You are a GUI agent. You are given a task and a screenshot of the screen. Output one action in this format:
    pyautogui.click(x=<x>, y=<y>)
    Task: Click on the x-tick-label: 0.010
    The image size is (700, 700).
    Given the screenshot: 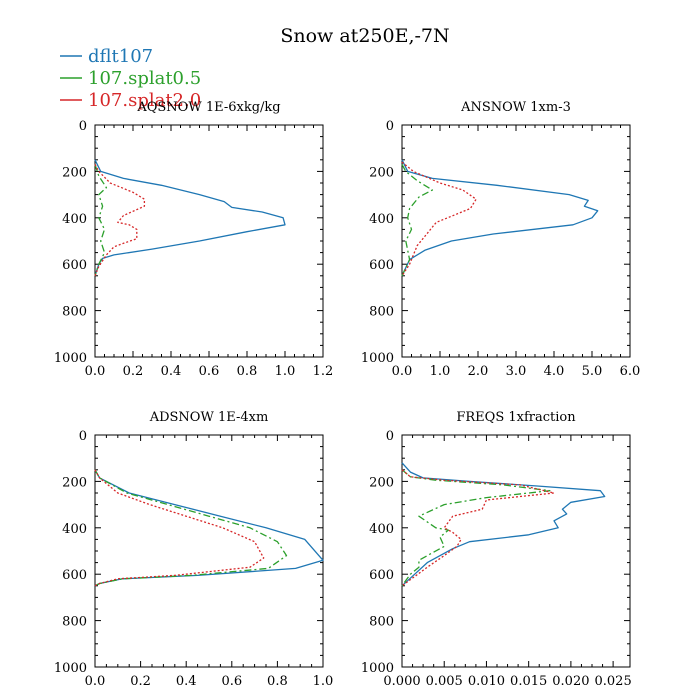 What is the action you would take?
    pyautogui.click(x=486, y=681)
    